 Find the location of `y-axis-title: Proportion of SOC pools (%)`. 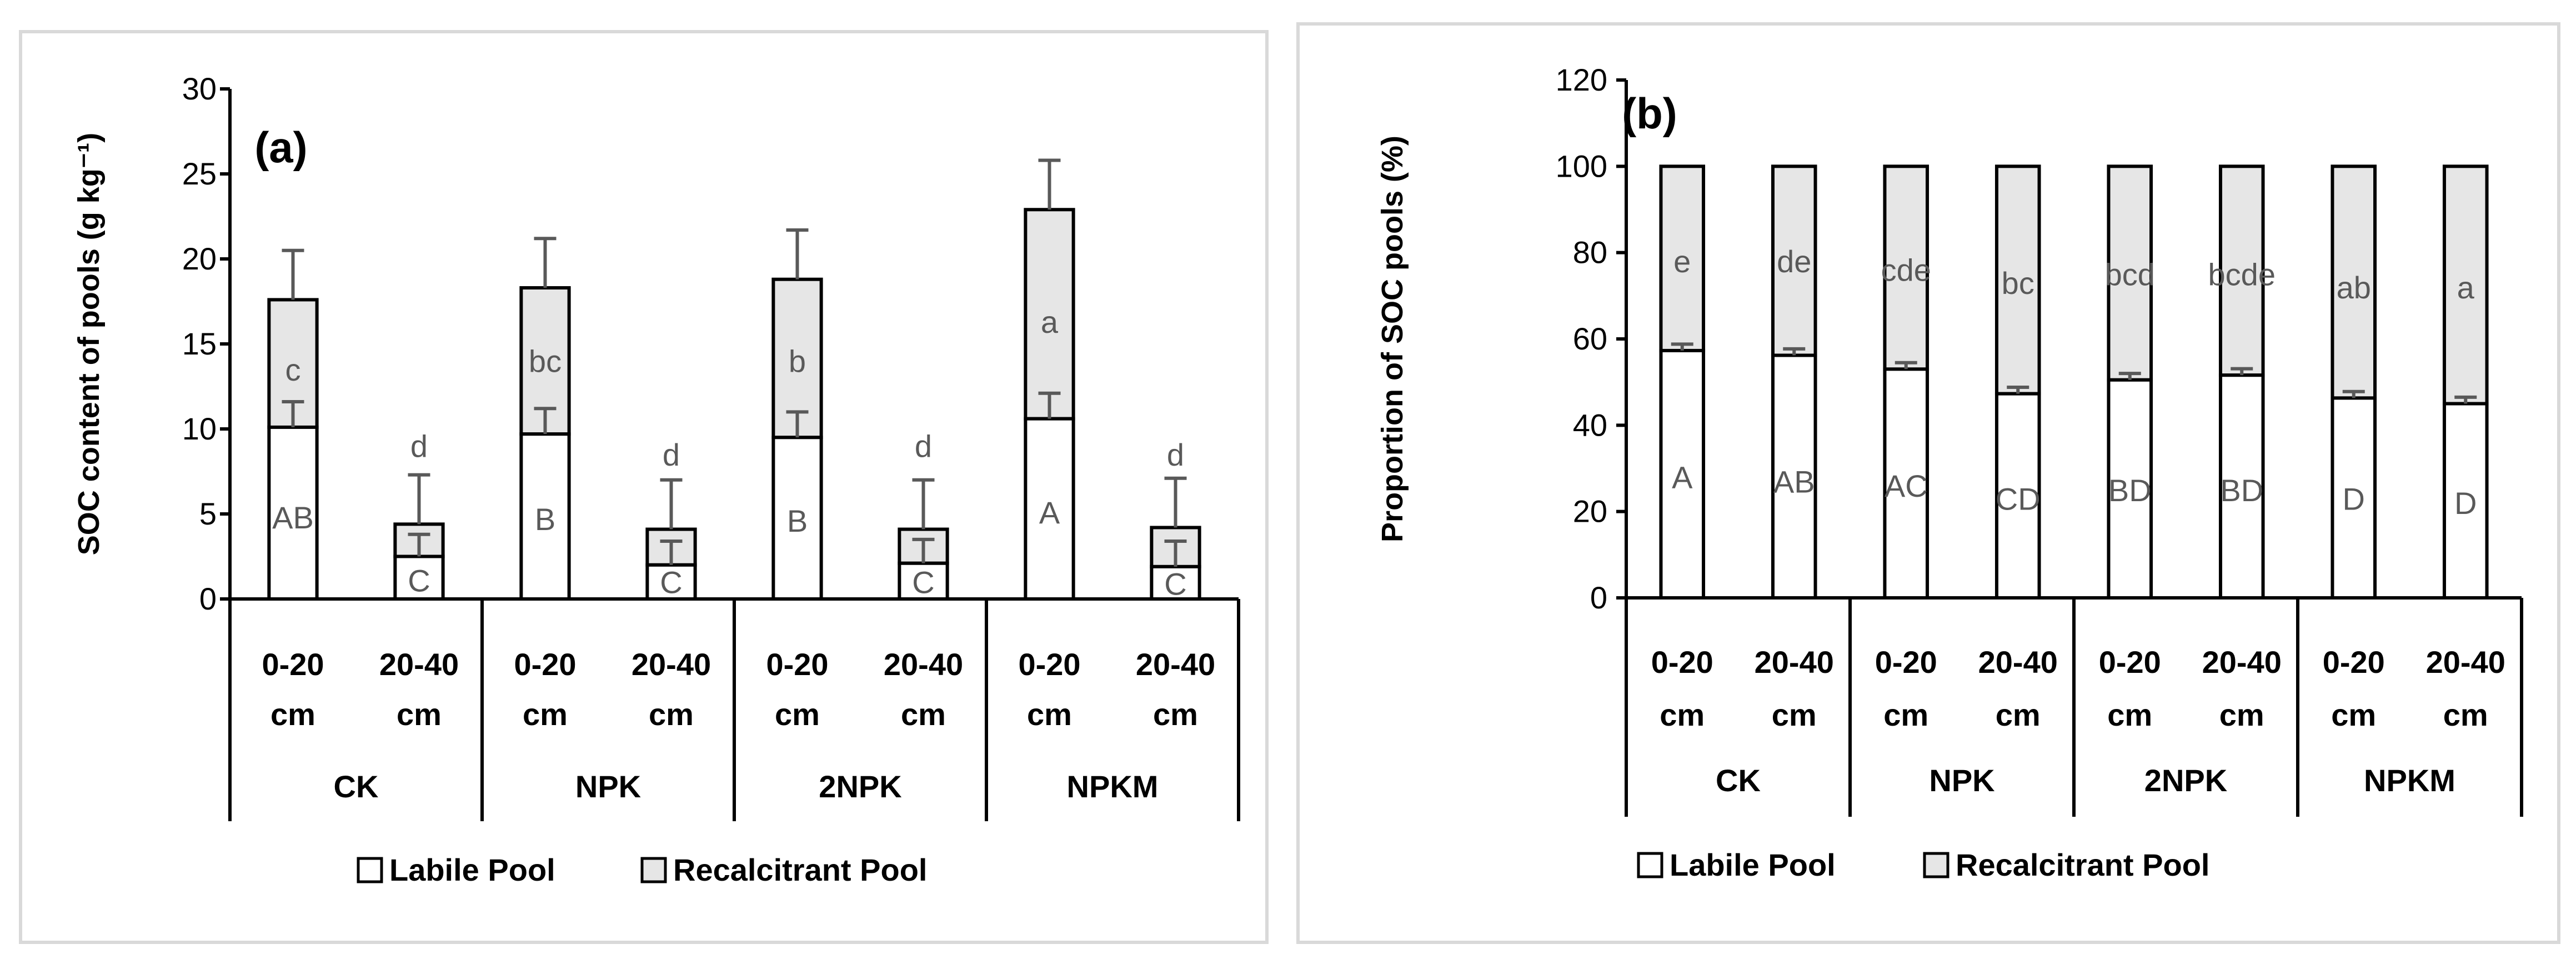

y-axis-title: Proportion of SOC pools (%) is located at coordinates (1392, 339).